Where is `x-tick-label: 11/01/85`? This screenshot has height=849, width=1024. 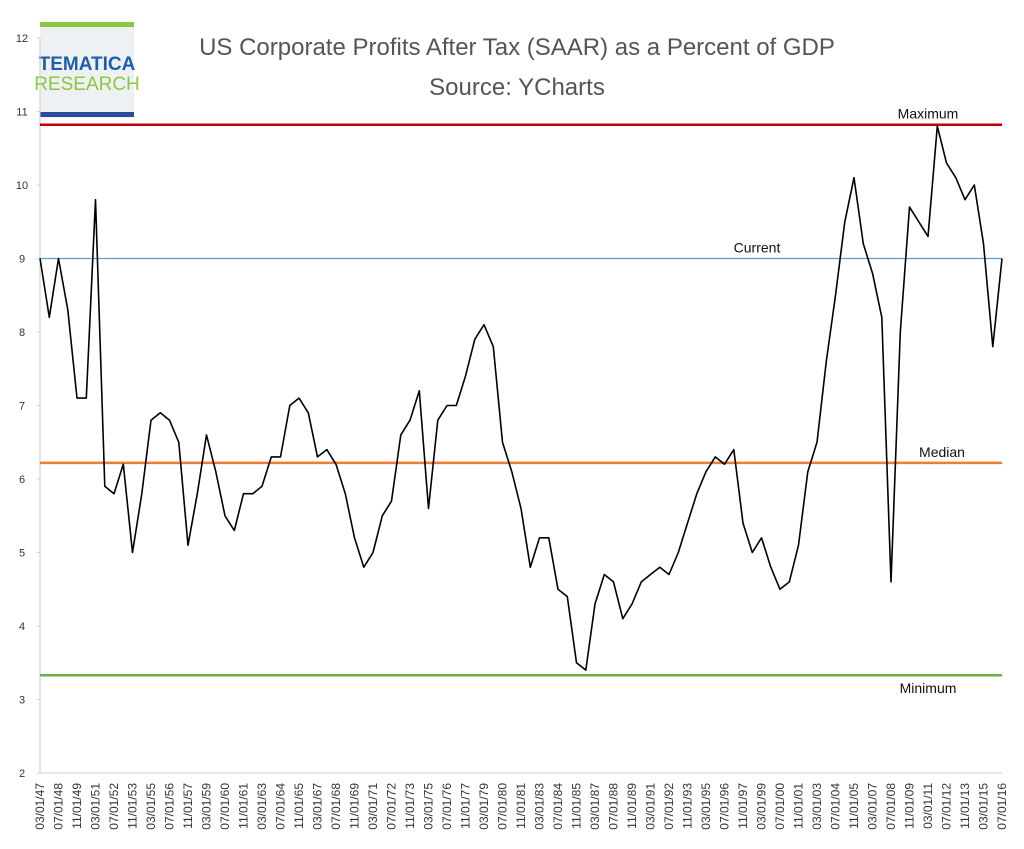 x-tick-label: 11/01/85 is located at coordinates (577, 806).